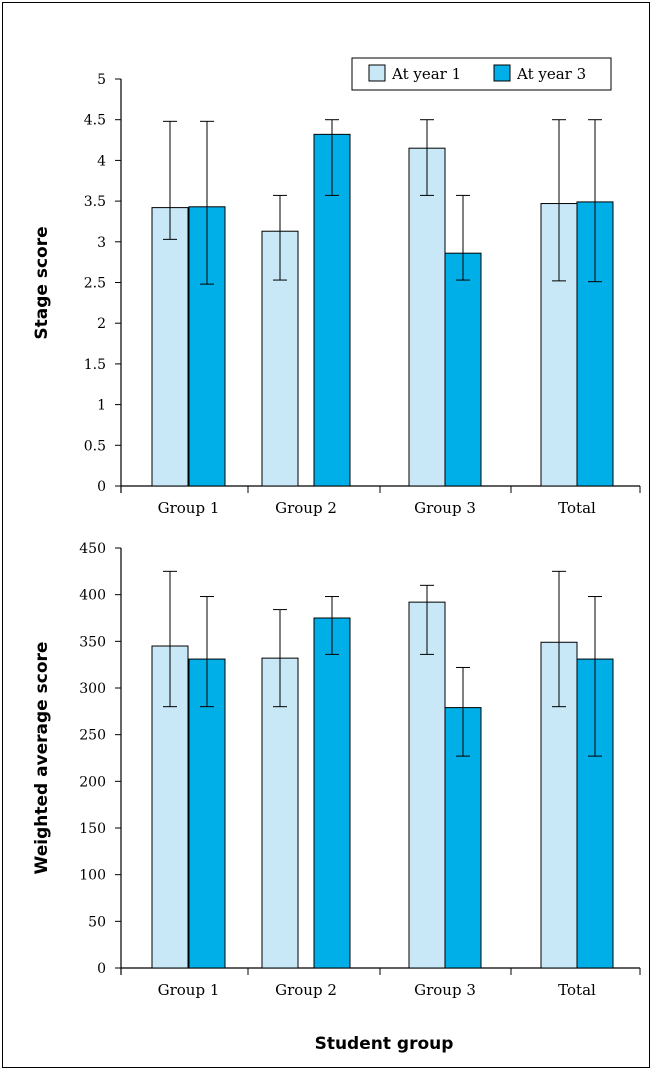  I want to click on weighted-category-label: Group 2, so click(306, 990).